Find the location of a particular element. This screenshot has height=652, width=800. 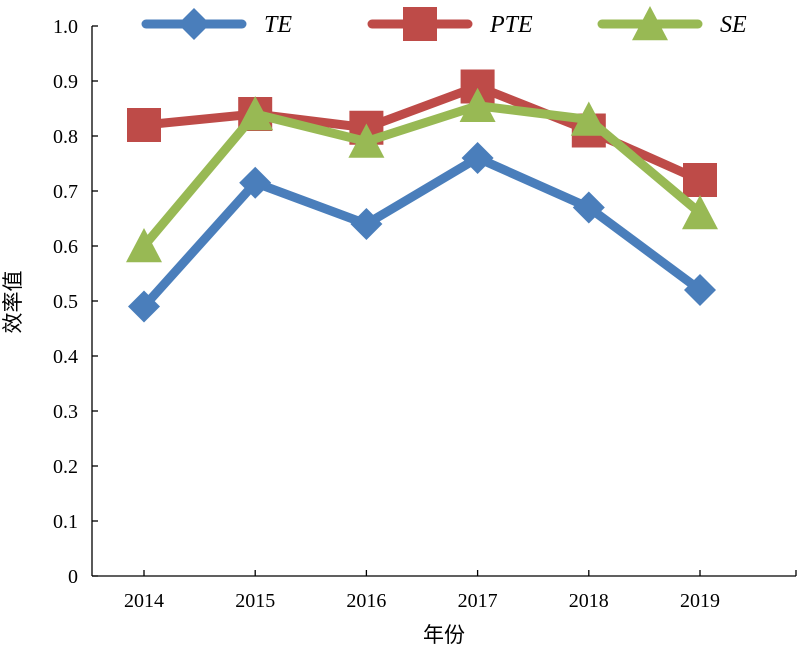

legend-item-se: SE is located at coordinates (672, 23).